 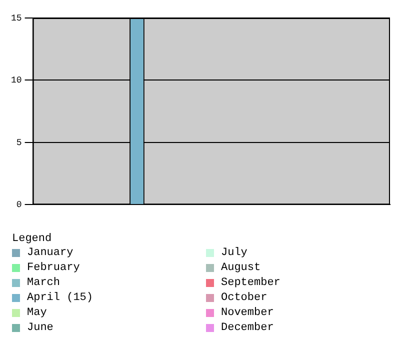 I want to click on legend-label: July, so click(x=234, y=252).